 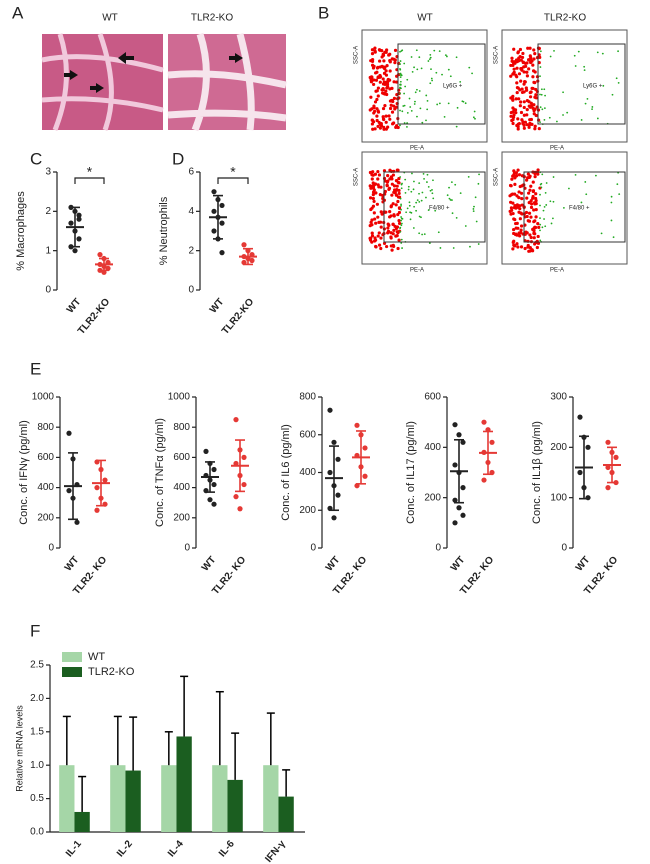 What do you see at coordinates (441, 84) in the screenshot?
I see `gate` at bounding box center [441, 84].